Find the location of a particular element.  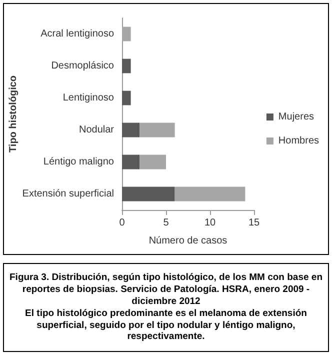

y-axis-title: Tipo histológico is located at coordinates (13, 114).